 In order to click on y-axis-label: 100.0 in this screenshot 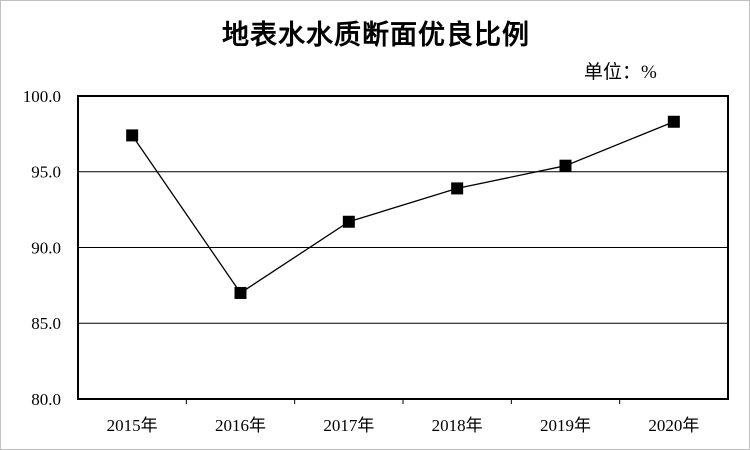, I will do `click(42, 96)`.